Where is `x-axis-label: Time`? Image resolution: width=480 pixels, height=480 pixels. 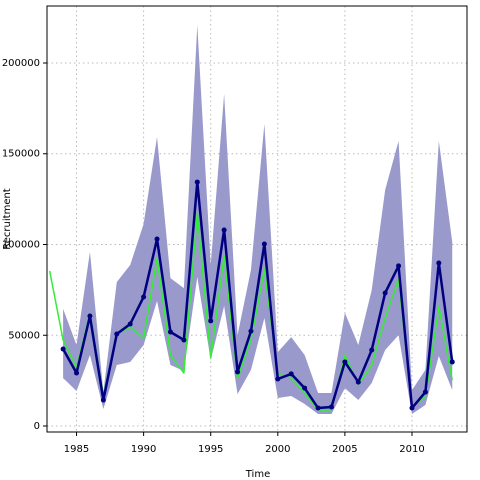
x-axis-label: Time is located at coordinates (257, 474).